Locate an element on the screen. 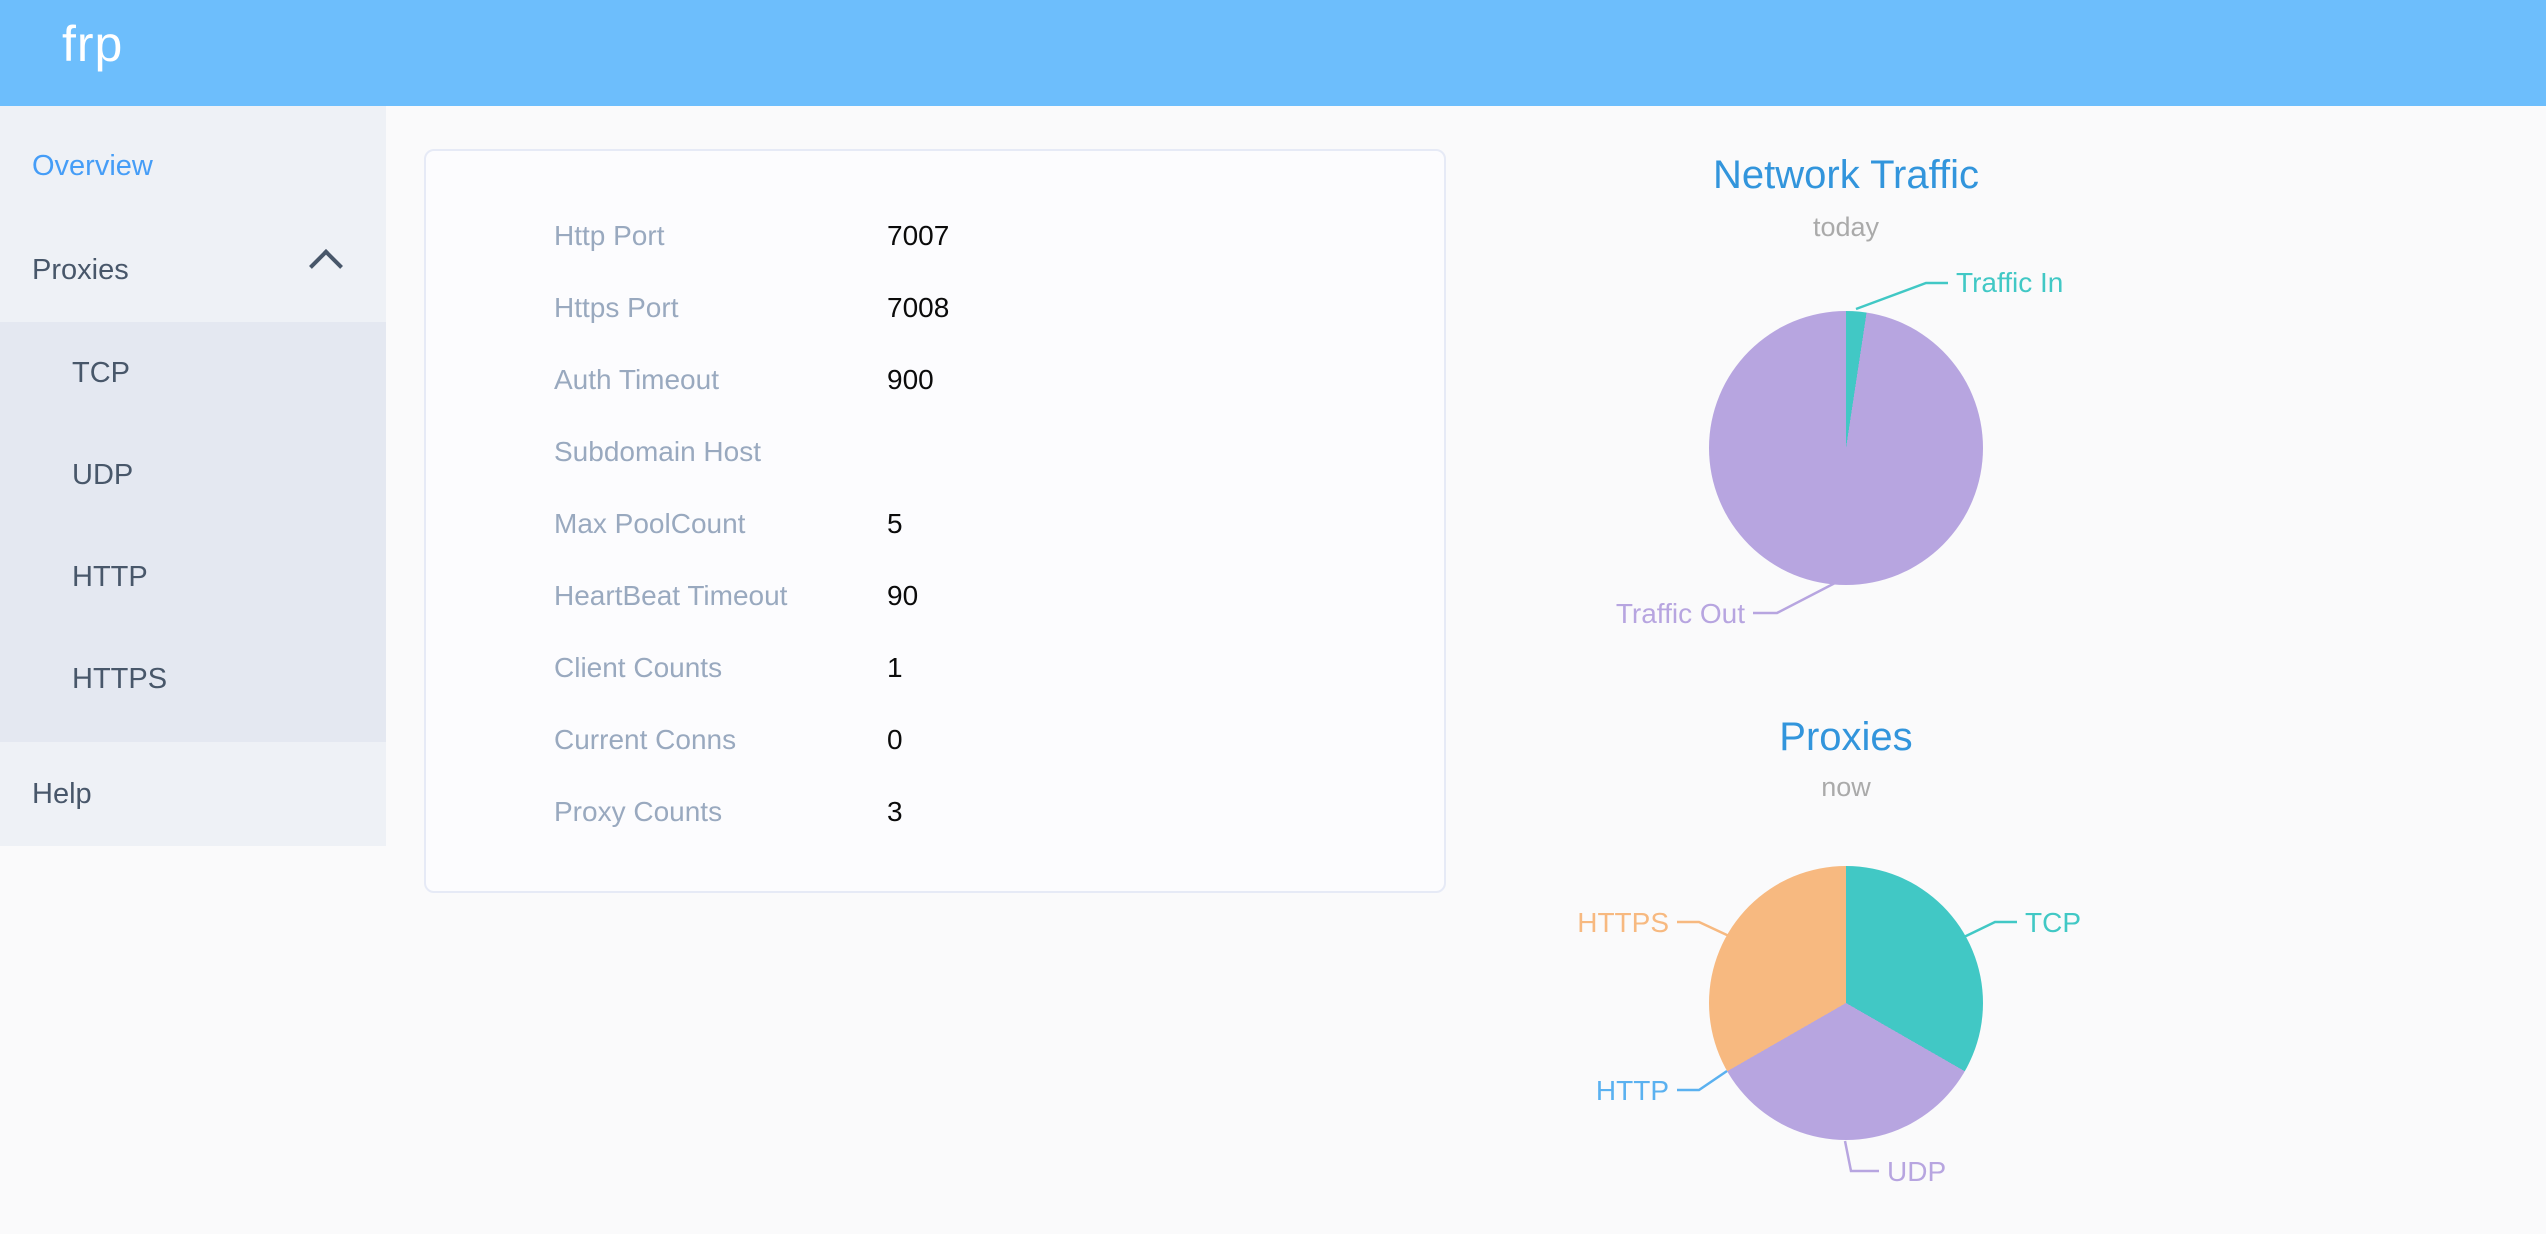 The height and width of the screenshot is (1234, 2546). config-value: 1 is located at coordinates (895, 667).